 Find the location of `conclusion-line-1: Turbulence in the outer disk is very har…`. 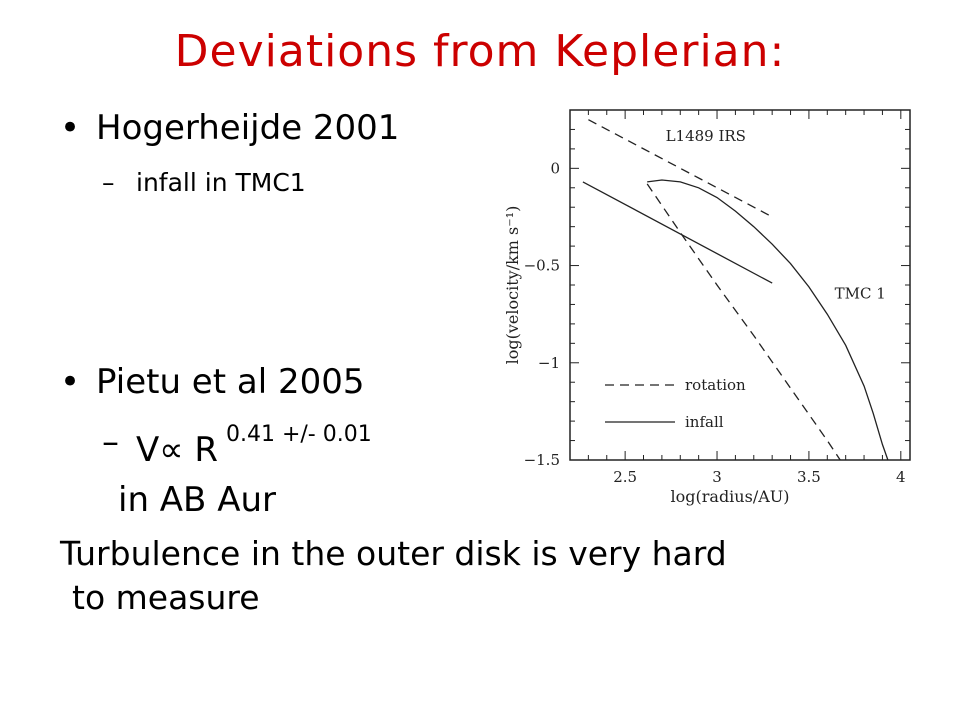

conclusion-line-1: Turbulence in the outer disk is very har… is located at coordinates (393, 553).